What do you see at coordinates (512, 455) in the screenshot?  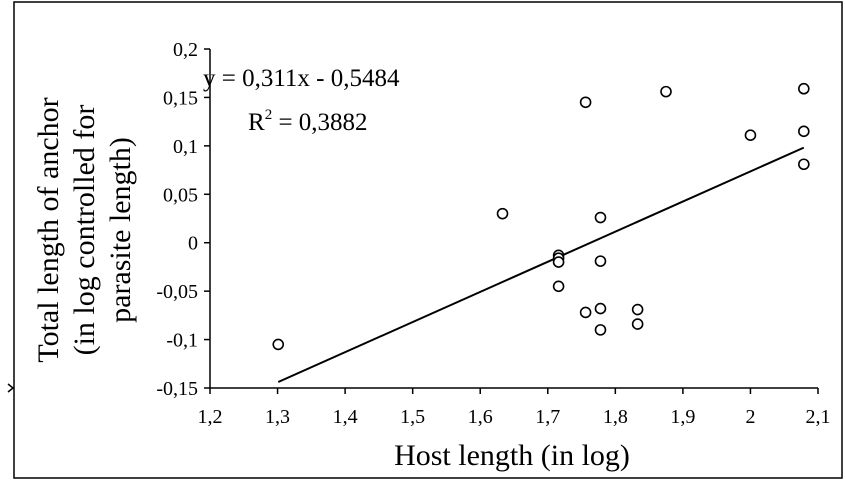 I see `x-axis-title: Host length (in log)` at bounding box center [512, 455].